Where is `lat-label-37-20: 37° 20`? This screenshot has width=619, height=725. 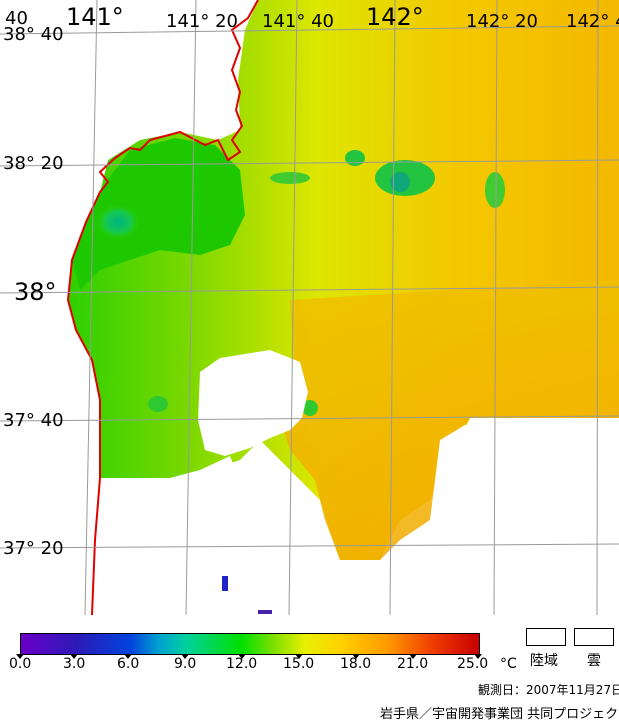 lat-label-37-20: 37° 20 is located at coordinates (33, 548).